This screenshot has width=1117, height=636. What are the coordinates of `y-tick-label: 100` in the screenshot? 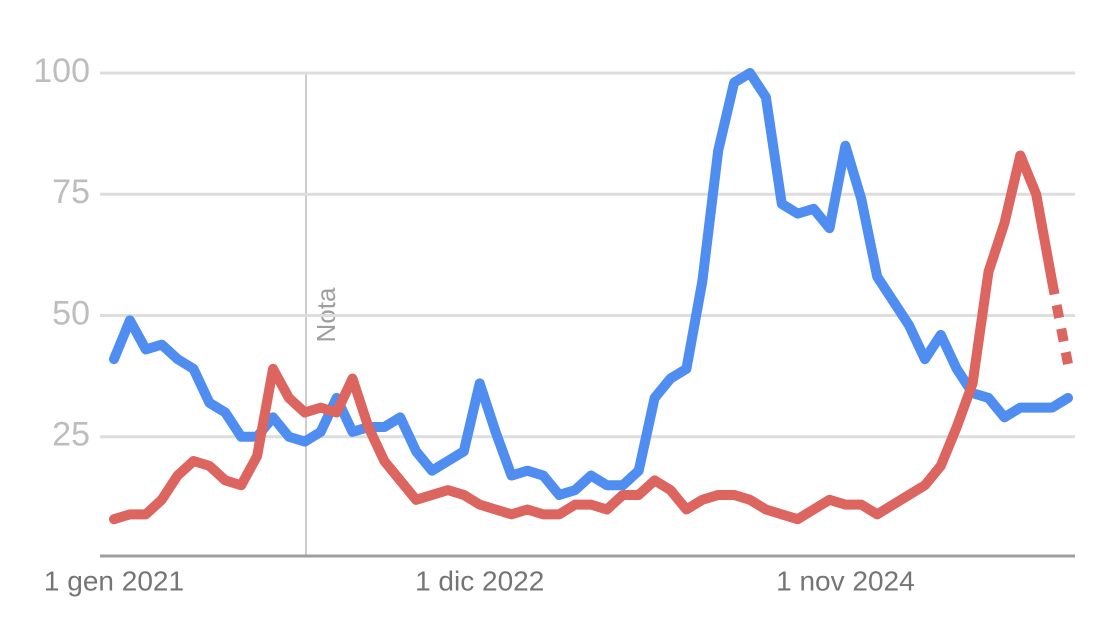 It's located at (61, 71).